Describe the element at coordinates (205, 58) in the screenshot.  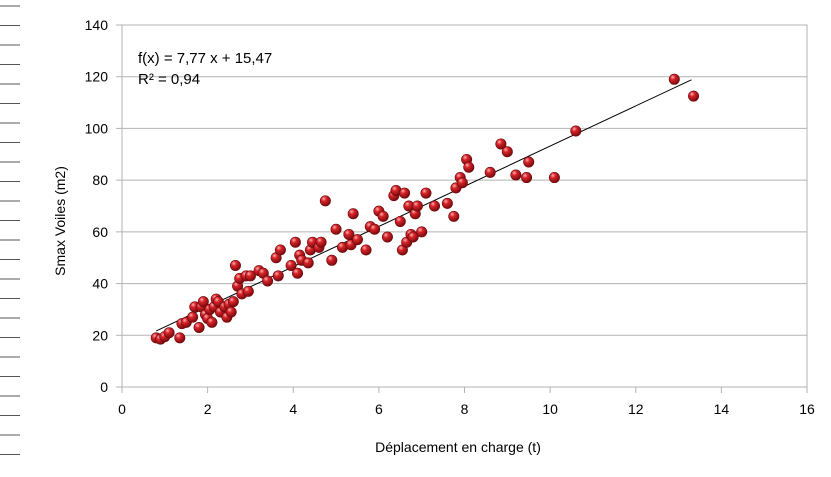
I see `trendline-equation: f(x) = 7,77 x + 15,47` at that location.